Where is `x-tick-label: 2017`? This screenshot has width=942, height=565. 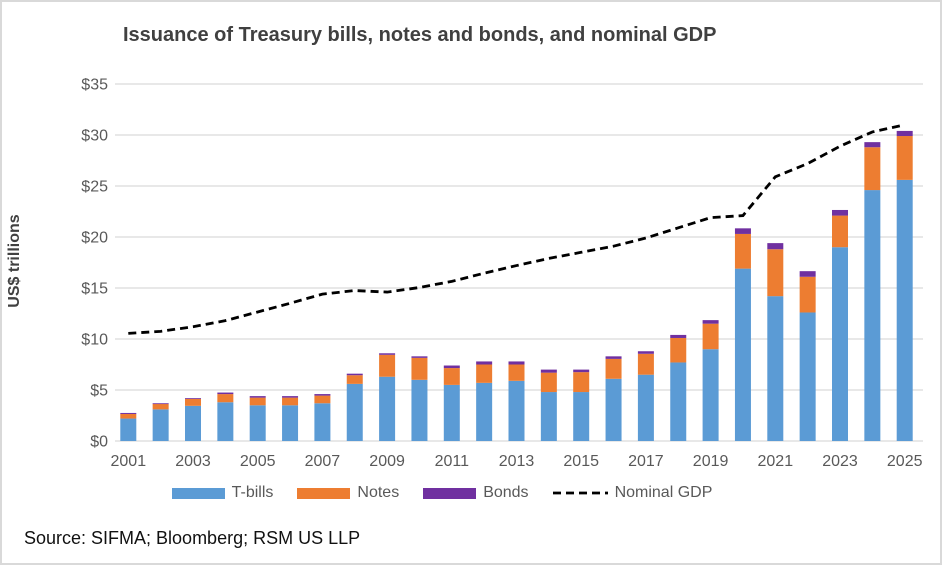
x-tick-label: 2017 is located at coordinates (646, 461).